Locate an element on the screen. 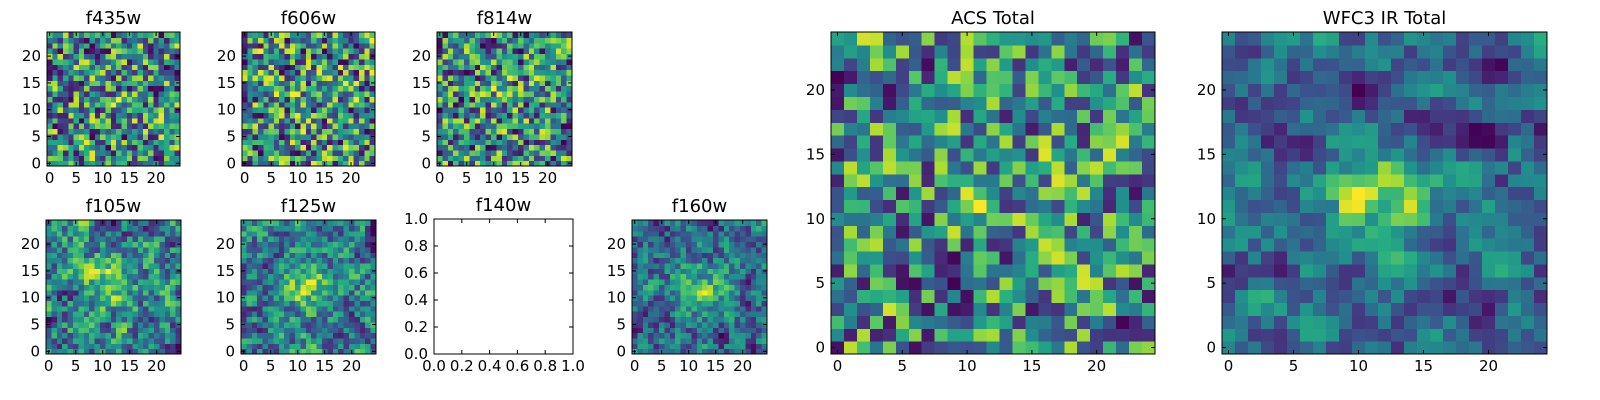 The width and height of the screenshot is (1600, 400). x-tick-label: 5 is located at coordinates (76, 178).